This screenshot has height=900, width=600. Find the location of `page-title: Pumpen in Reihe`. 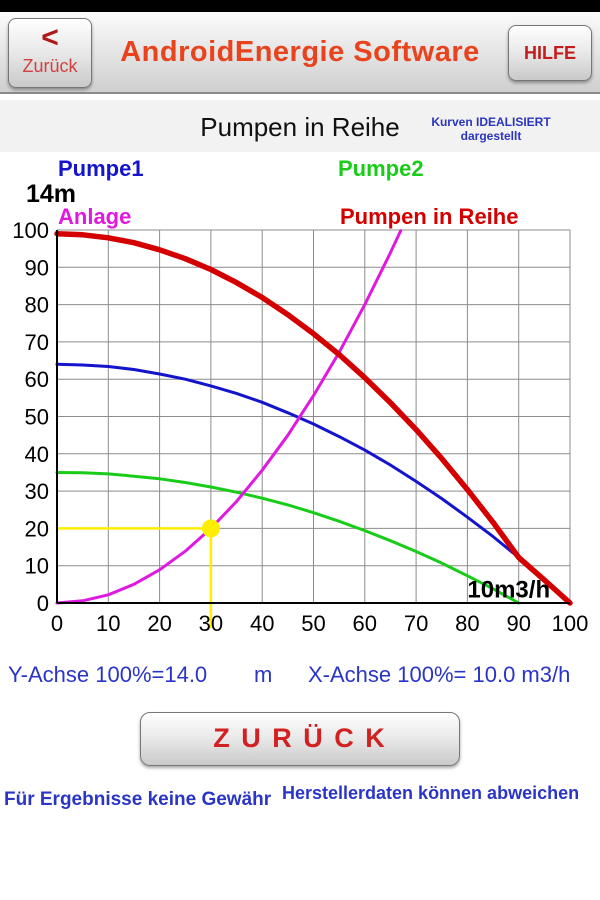

page-title: Pumpen in Reihe is located at coordinates (300, 127).